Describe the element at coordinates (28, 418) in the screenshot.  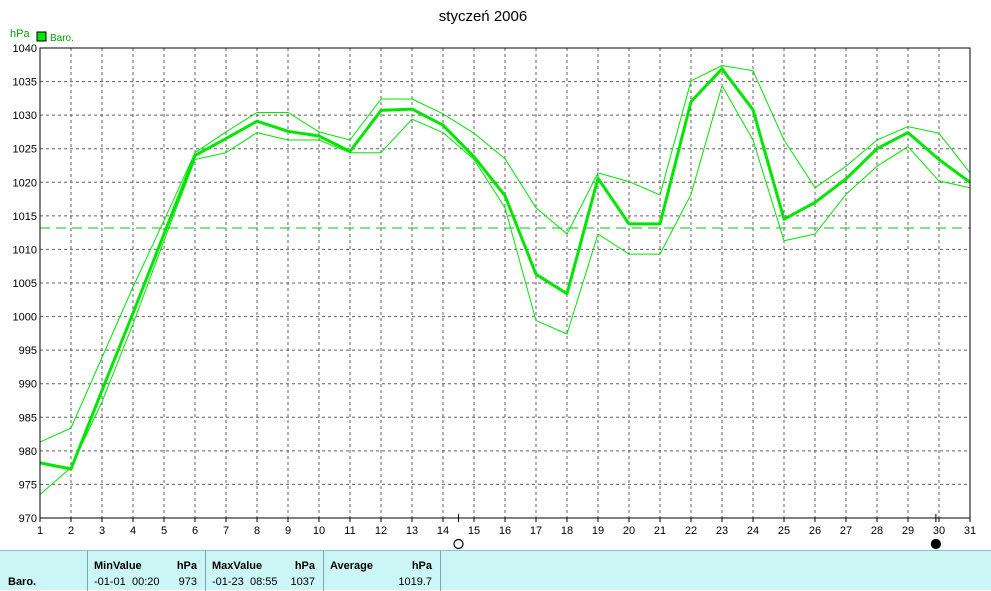
I see `y-tick-label: 985` at that location.